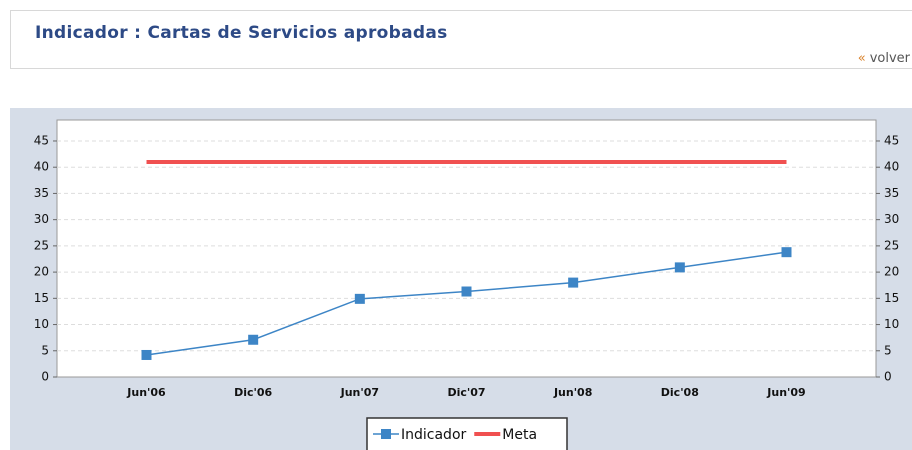 This screenshot has width=912, height=450. What do you see at coordinates (45, 377) in the screenshot?
I see `y-tick-label: 0` at bounding box center [45, 377].